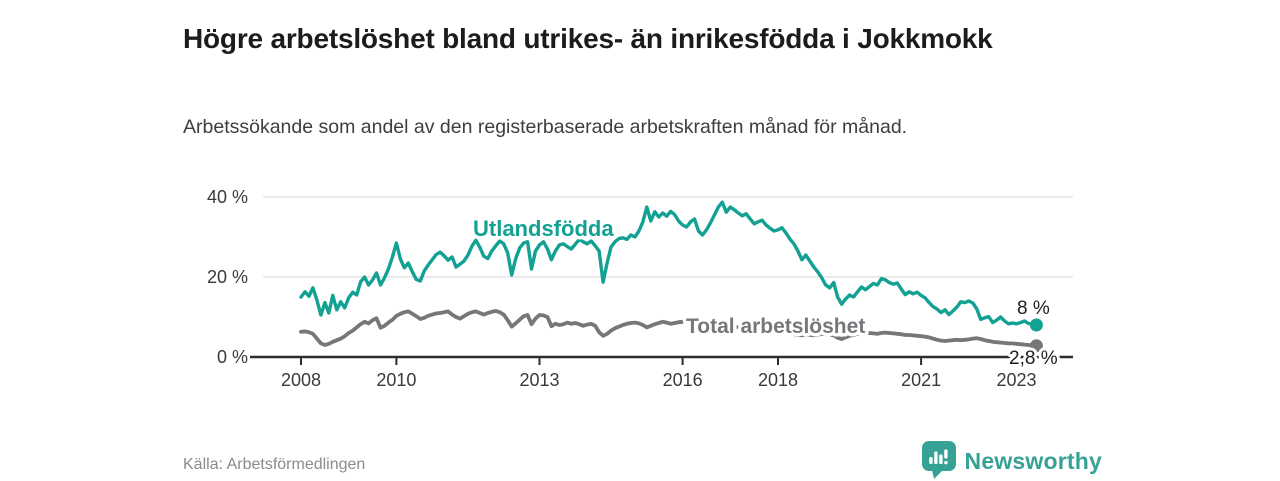 This screenshot has width=1280, height=481. I want to click on y-axis-tick-labels: 0 % 20 % 40 %, so click(227, 277).